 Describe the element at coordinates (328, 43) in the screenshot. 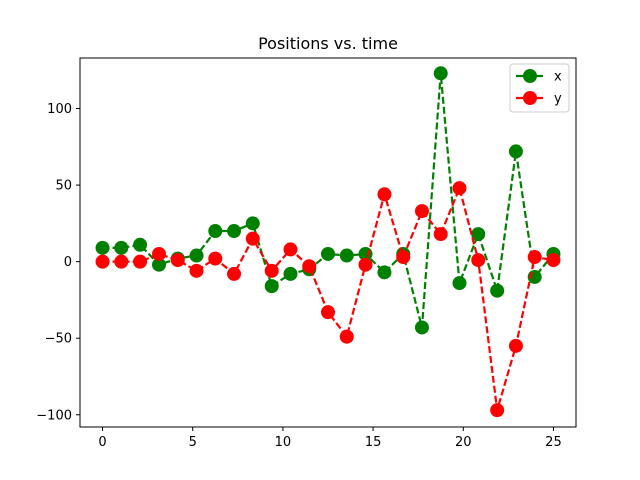

I see `chart-title: Positions vs. time` at that location.